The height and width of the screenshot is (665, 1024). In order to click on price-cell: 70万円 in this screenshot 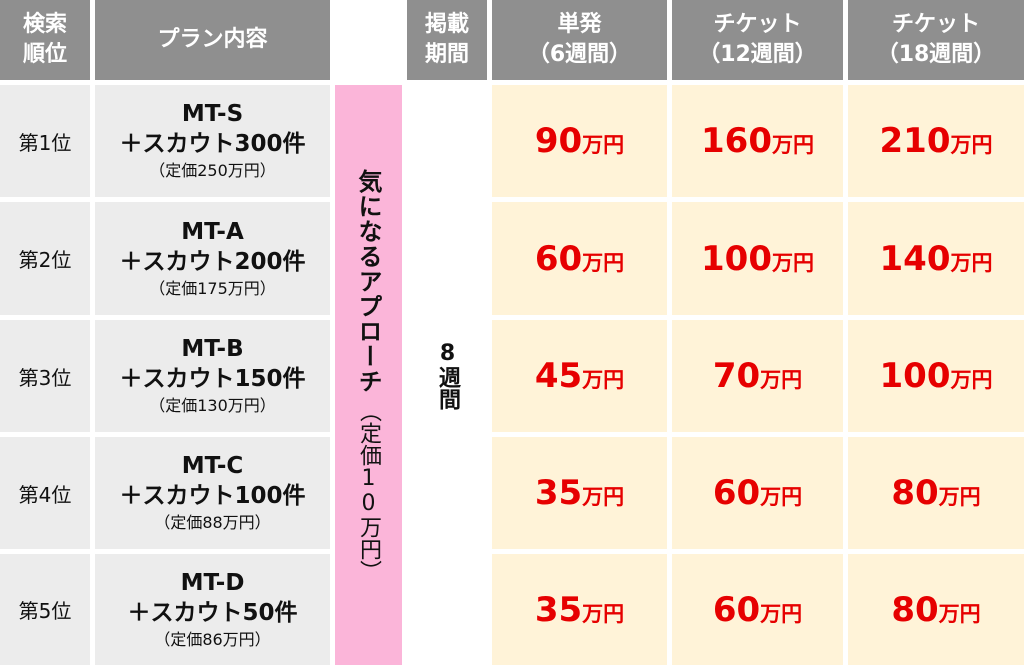, I will do `click(757, 376)`.